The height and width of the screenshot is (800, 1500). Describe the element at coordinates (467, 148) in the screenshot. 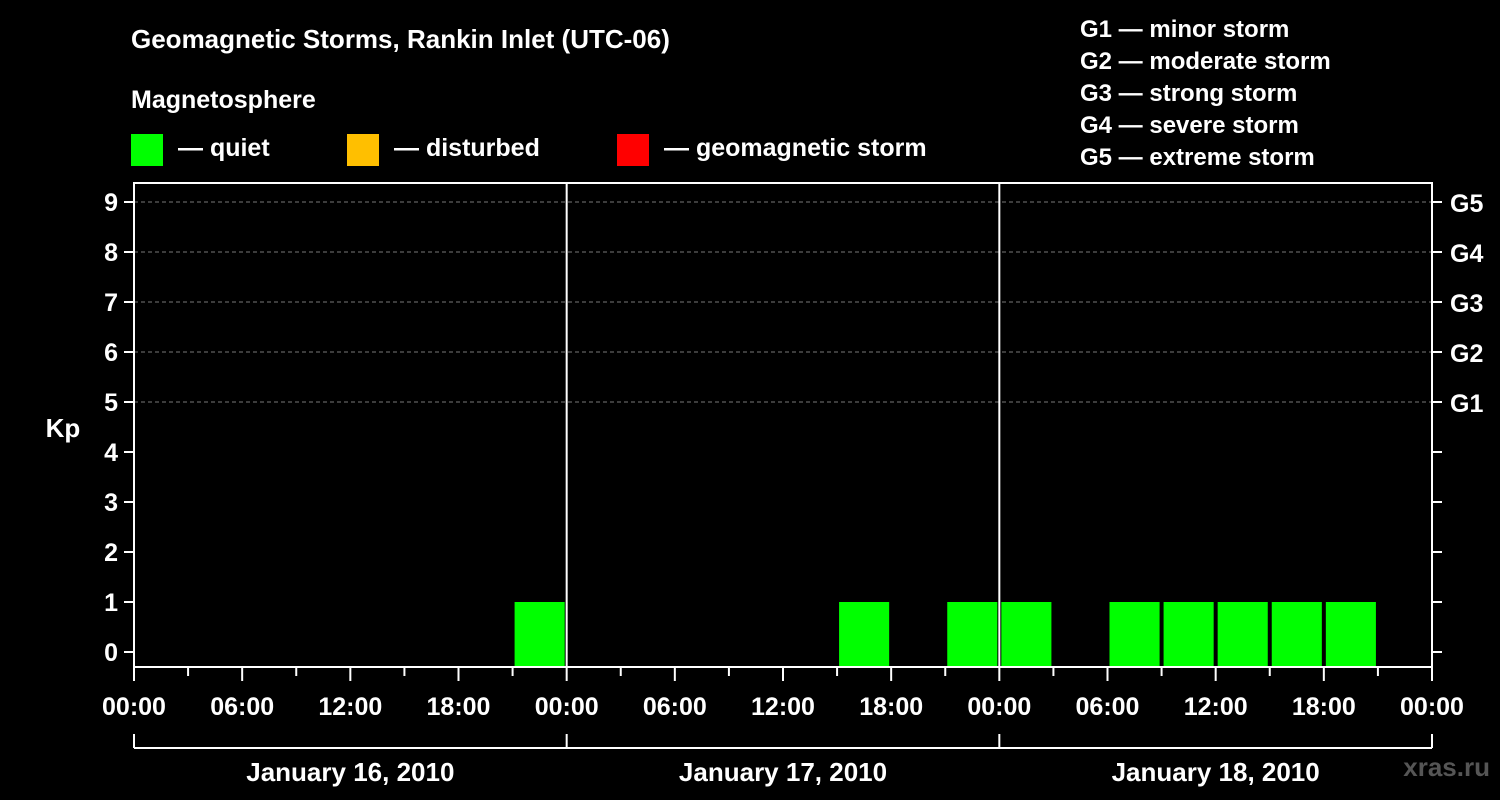

I see `legend-label-disturbed: — disturbed` at that location.